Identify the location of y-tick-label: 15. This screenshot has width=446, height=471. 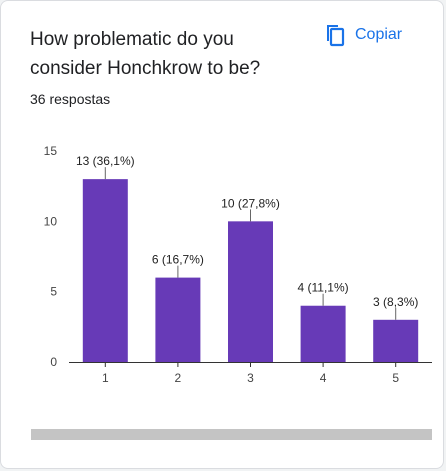
(51, 151).